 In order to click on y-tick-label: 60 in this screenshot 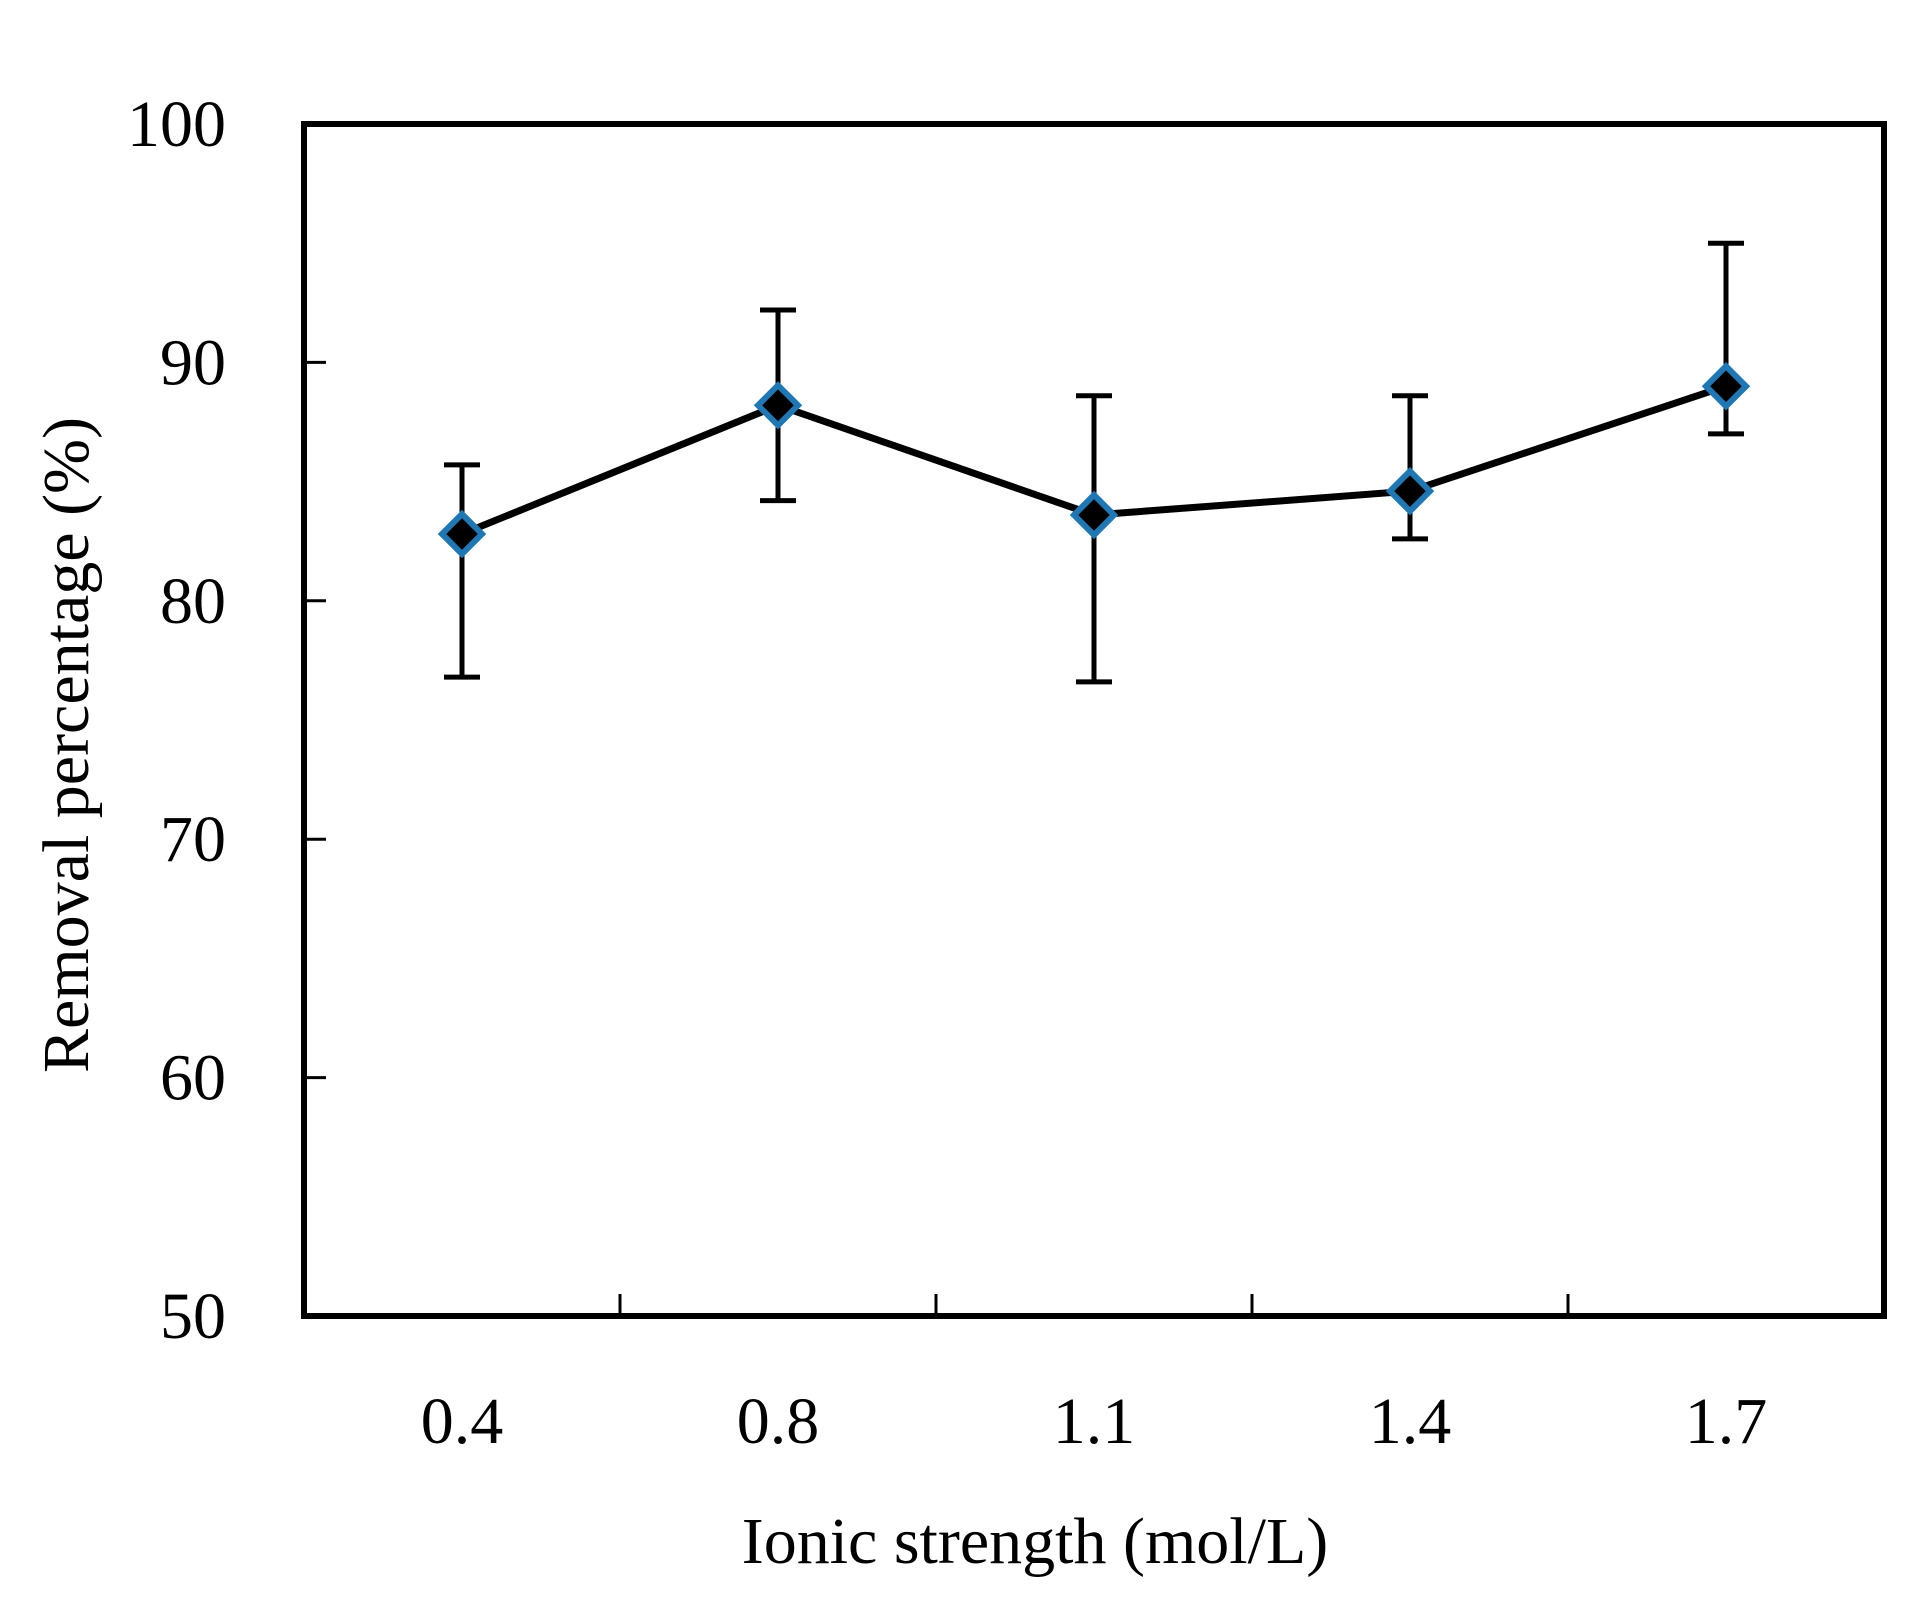, I will do `click(193, 1078)`.